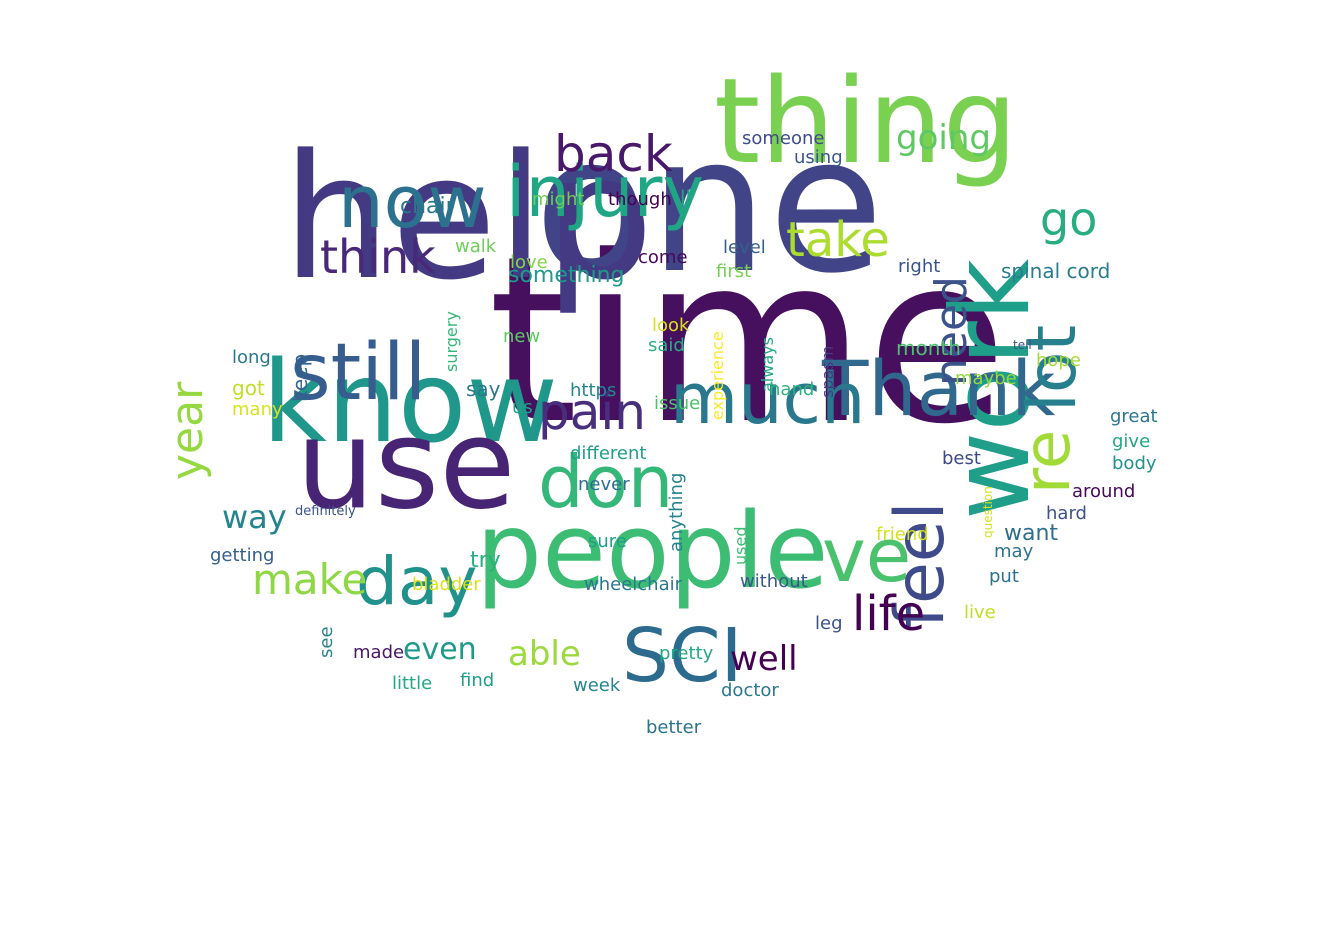 The image size is (1334, 945). I want to click on word-say: say, so click(483, 389).